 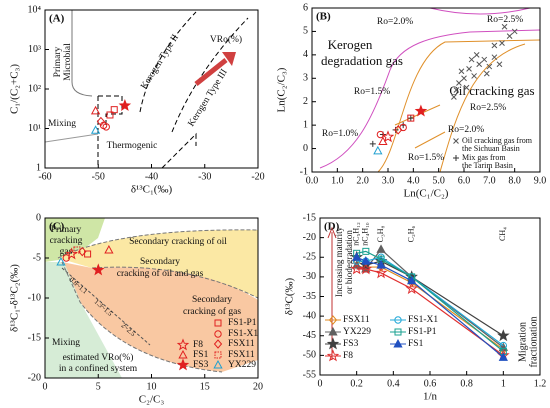 I want to click on component-label: nC₅H₁₂, so click(x=355, y=234).